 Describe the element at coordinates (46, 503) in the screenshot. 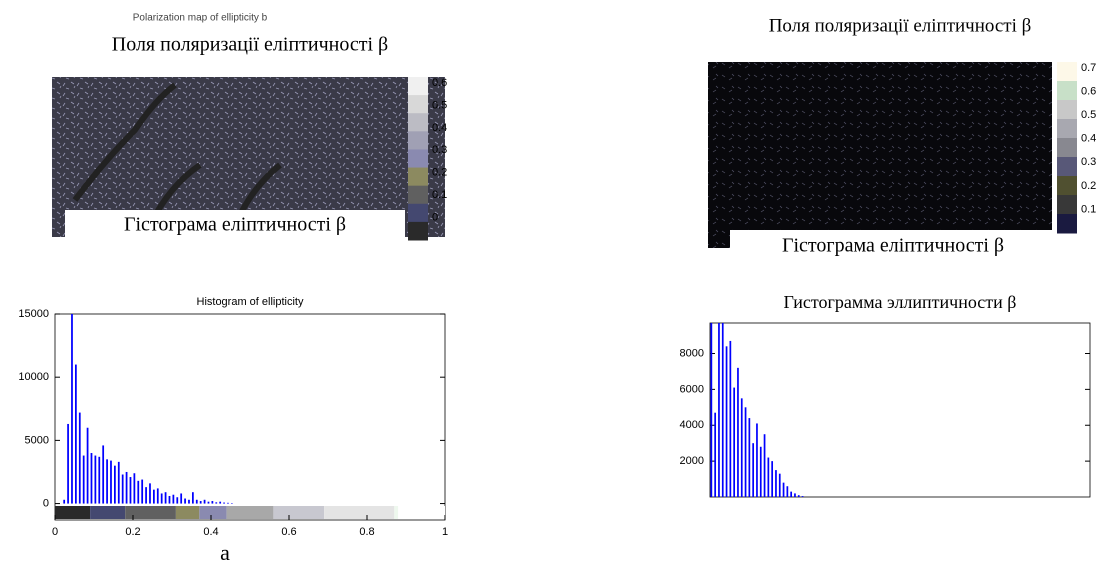

I see `y-tick-label: 0` at that location.